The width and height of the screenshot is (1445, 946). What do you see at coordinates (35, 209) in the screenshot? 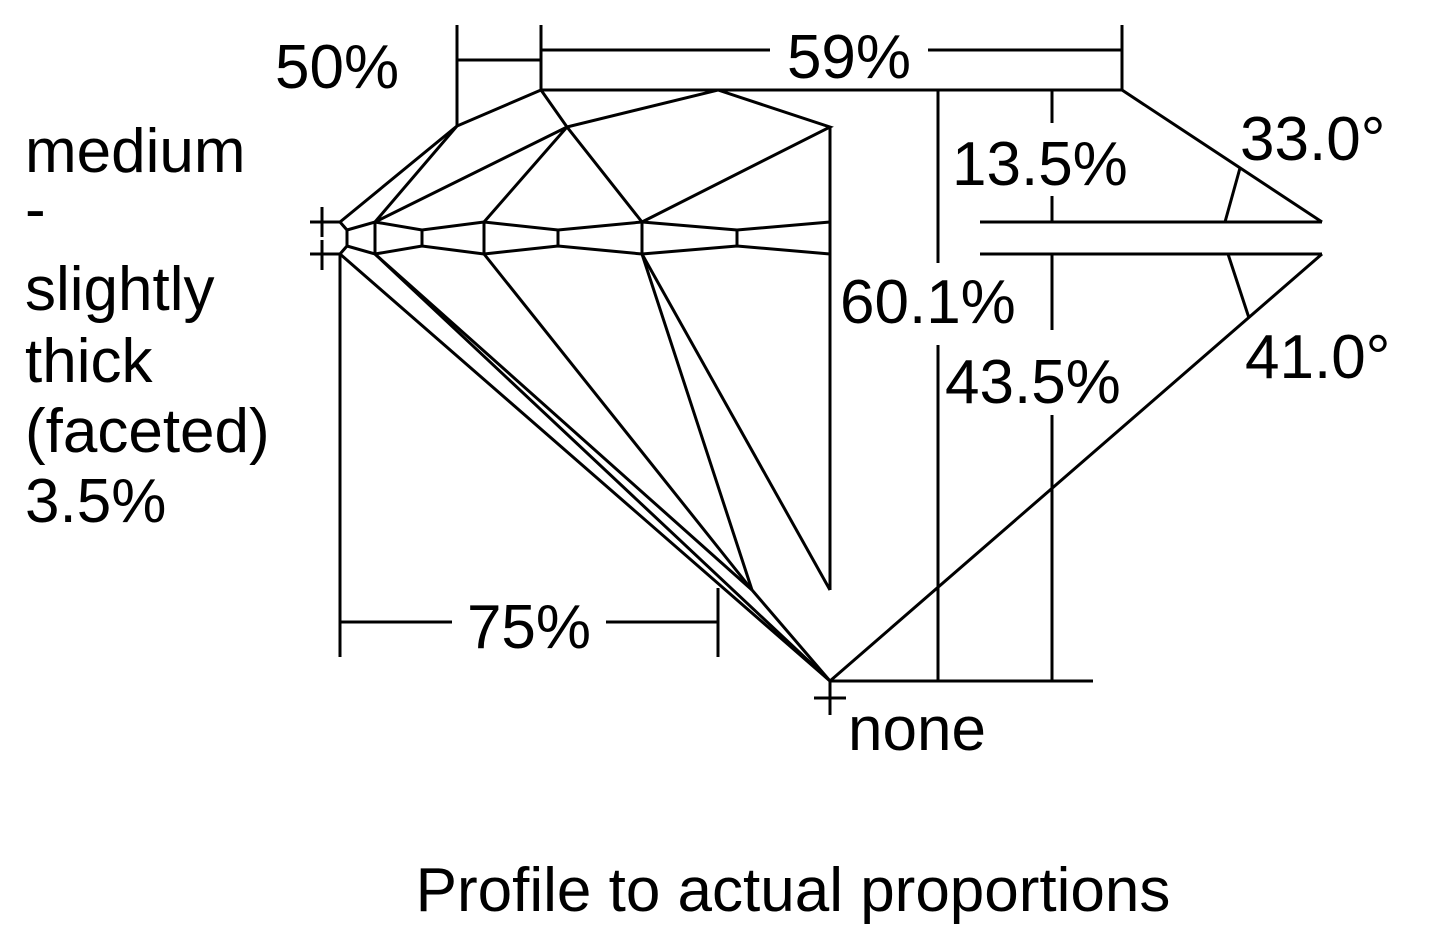
I see `girdle-label-line: -` at bounding box center [35, 209].